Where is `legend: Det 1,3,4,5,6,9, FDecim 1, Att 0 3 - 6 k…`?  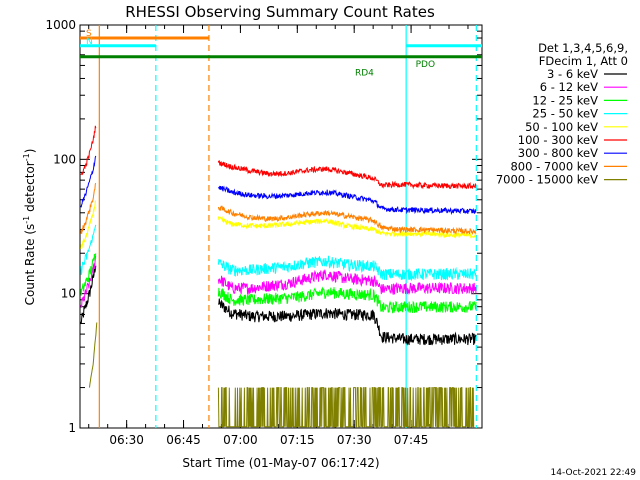
legend: Det 1,3,4,5,6,9, FDecim 1, Att 0 3 - 6 k… is located at coordinates (562, 114).